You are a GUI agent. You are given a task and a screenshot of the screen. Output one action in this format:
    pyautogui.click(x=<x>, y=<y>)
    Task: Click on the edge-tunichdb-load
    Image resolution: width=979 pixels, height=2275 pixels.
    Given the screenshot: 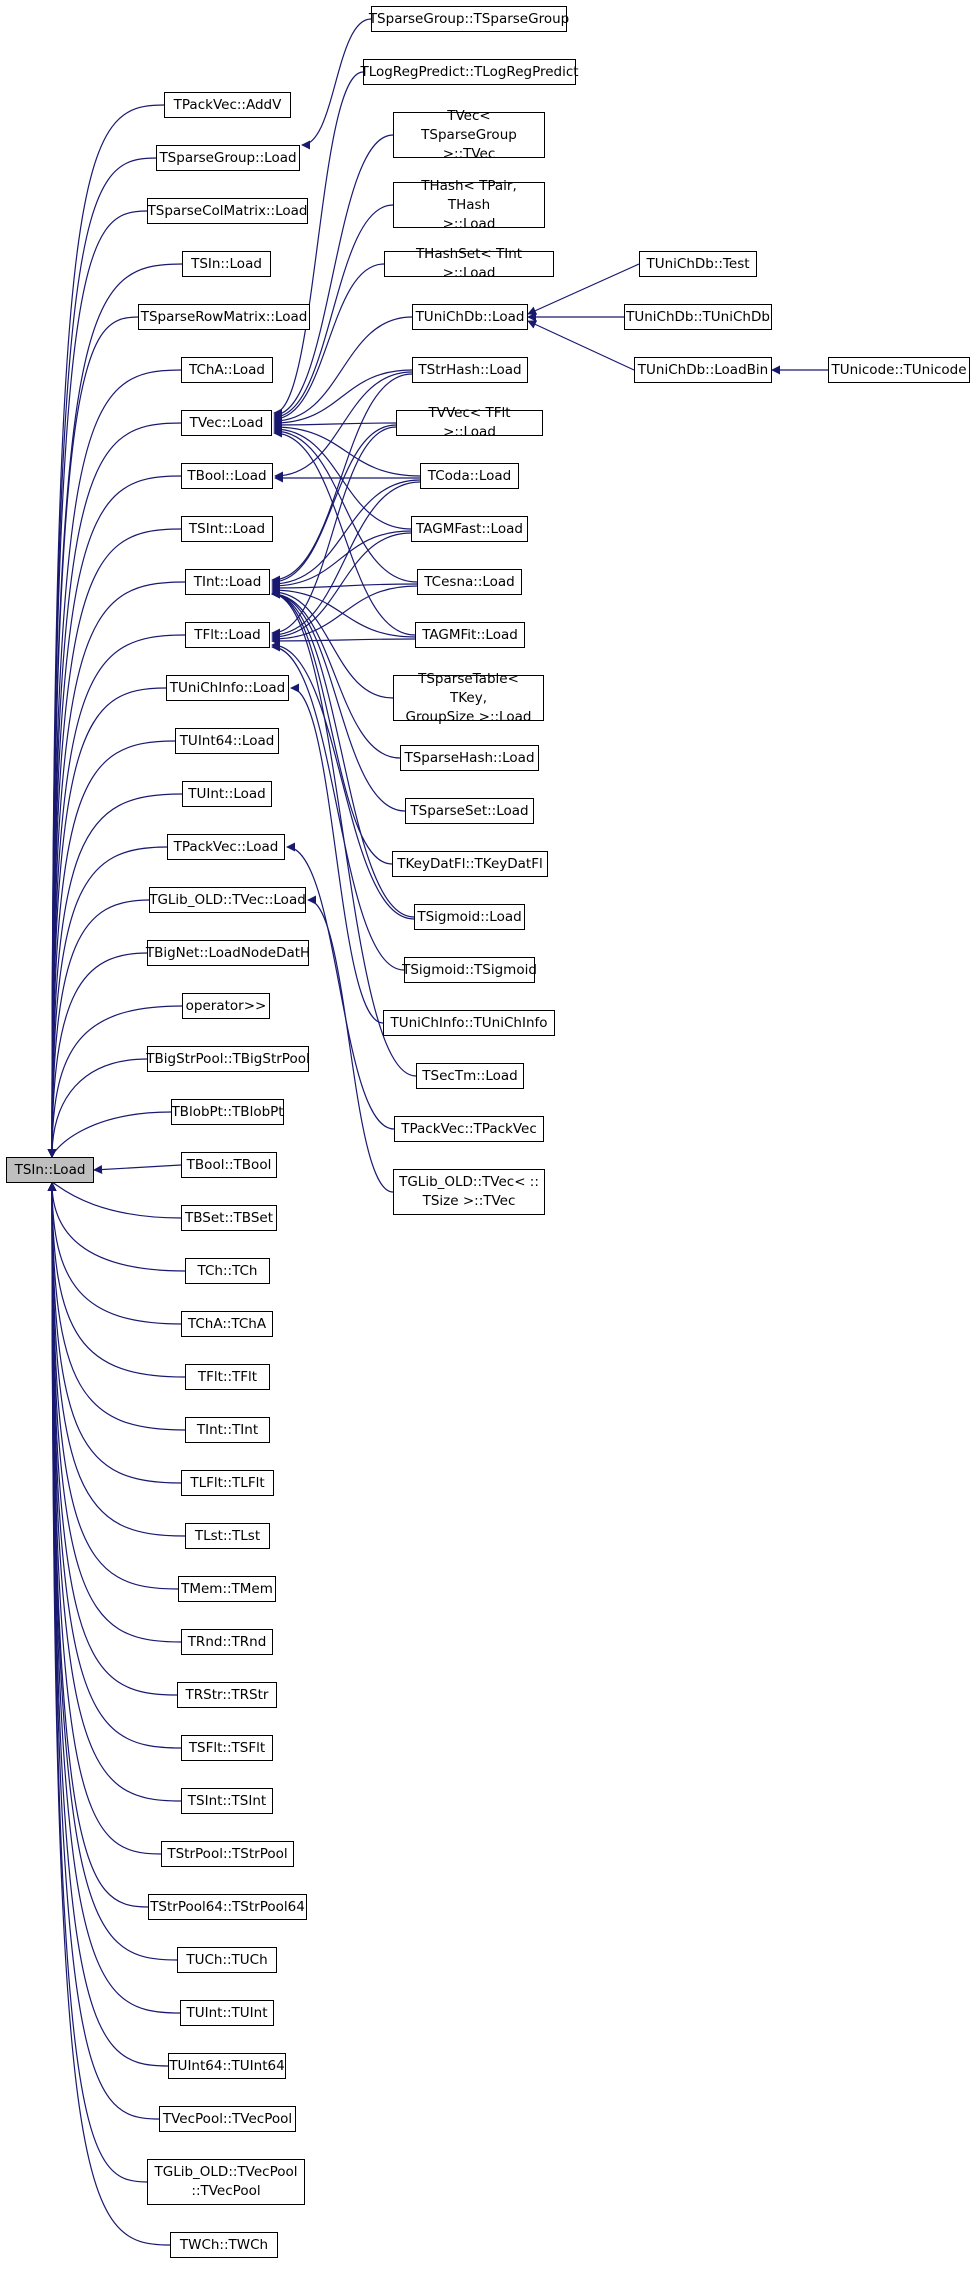 What is the action you would take?
    pyautogui.click(x=343, y=371)
    